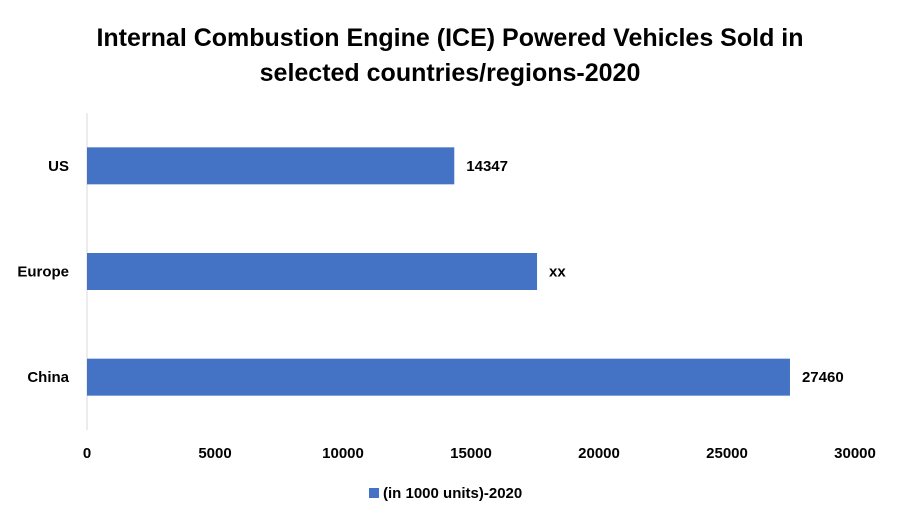 The image size is (900, 525). What do you see at coordinates (855, 453) in the screenshot?
I see `x-tick-label: 30000` at bounding box center [855, 453].